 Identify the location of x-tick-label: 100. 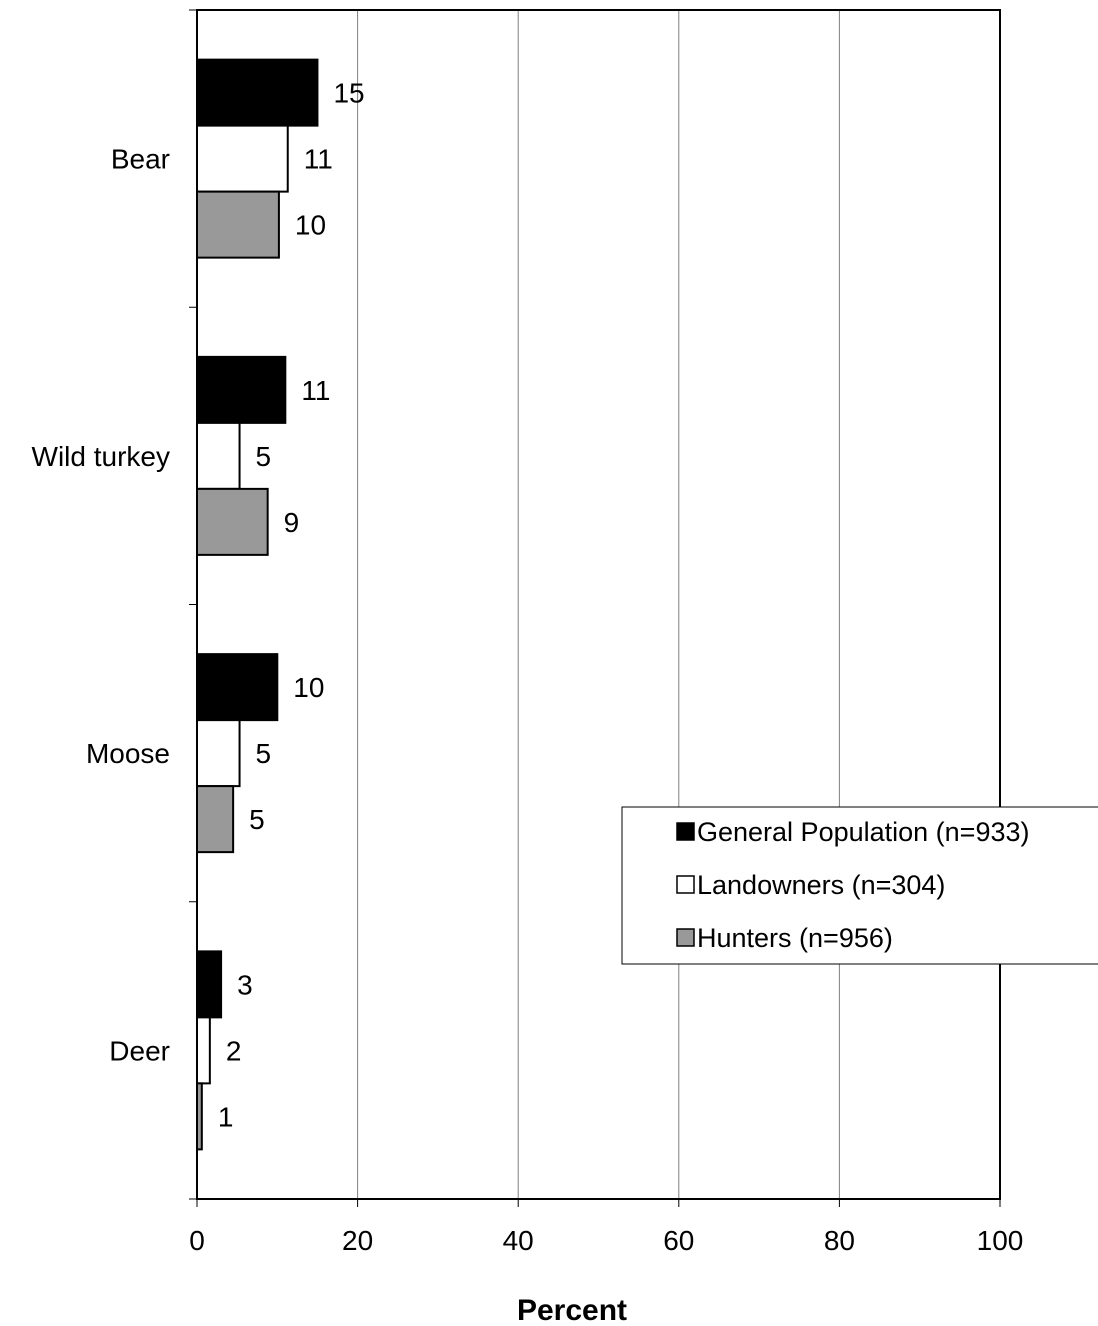
(1000, 1240).